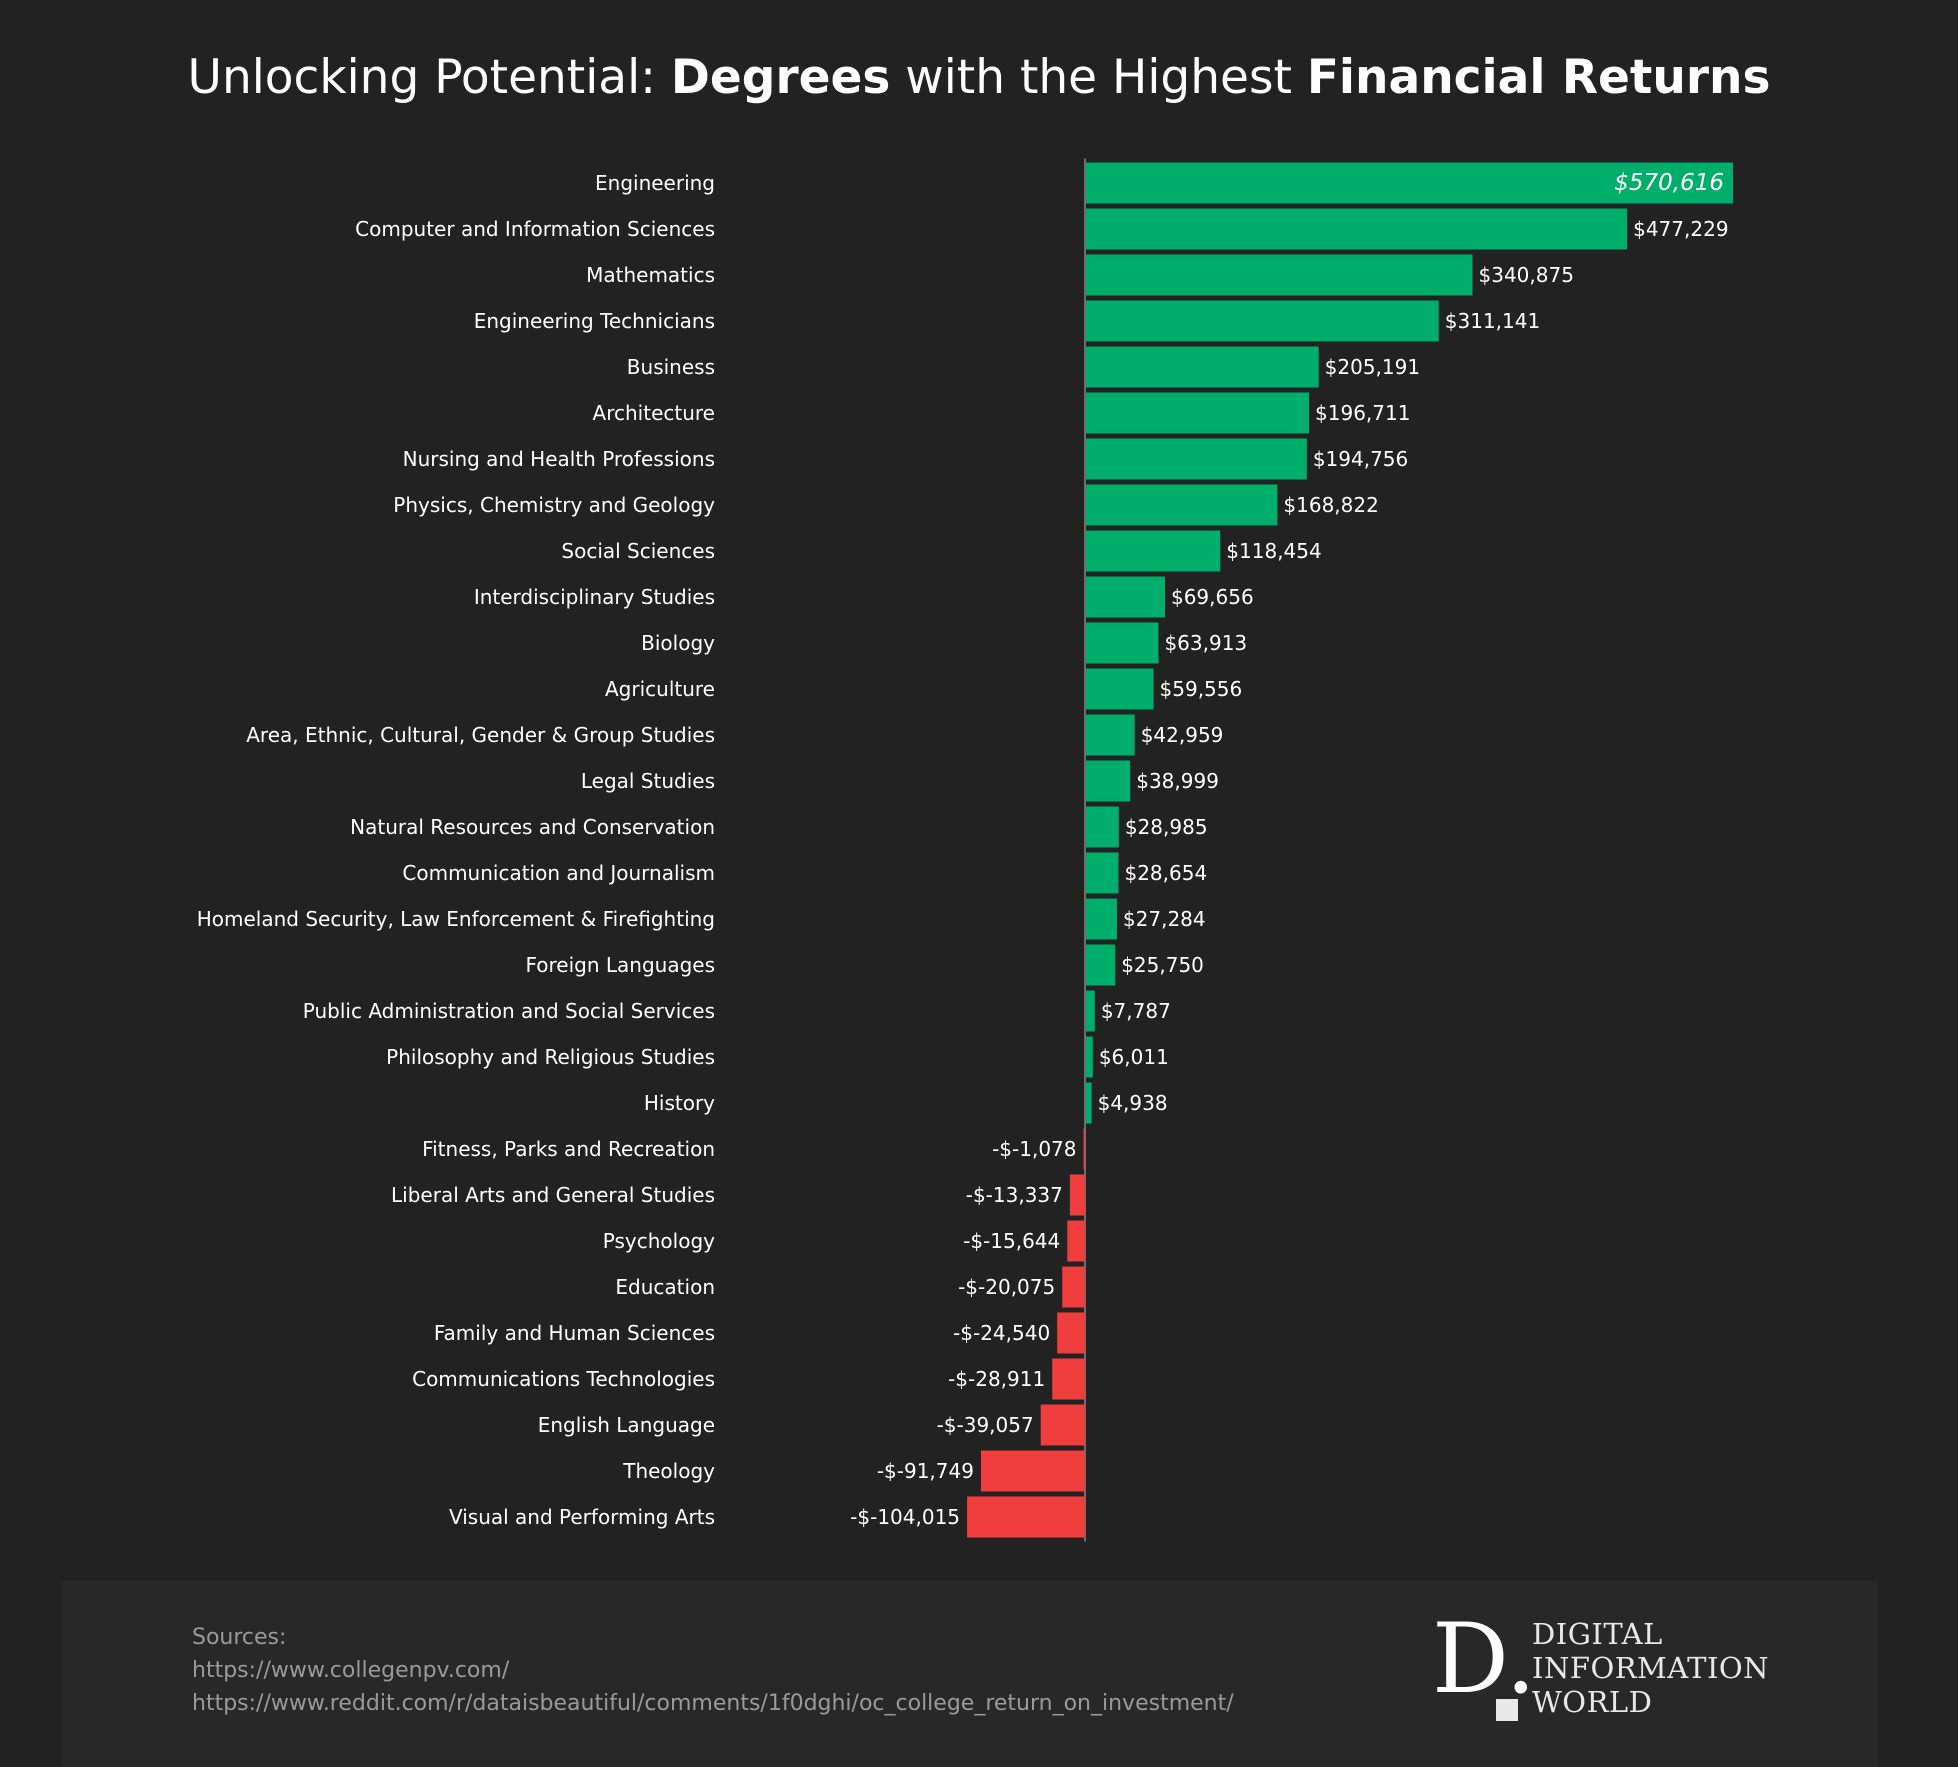 This screenshot has width=1958, height=1767. Describe the element at coordinates (1011, 1241) in the screenshot. I see `value-label: -$-15,644` at that location.